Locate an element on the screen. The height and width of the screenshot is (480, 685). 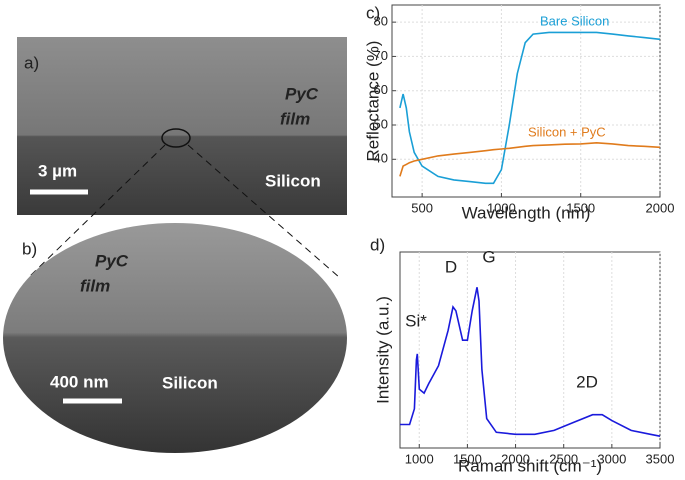
panel-label: c) is located at coordinates (373, 12).